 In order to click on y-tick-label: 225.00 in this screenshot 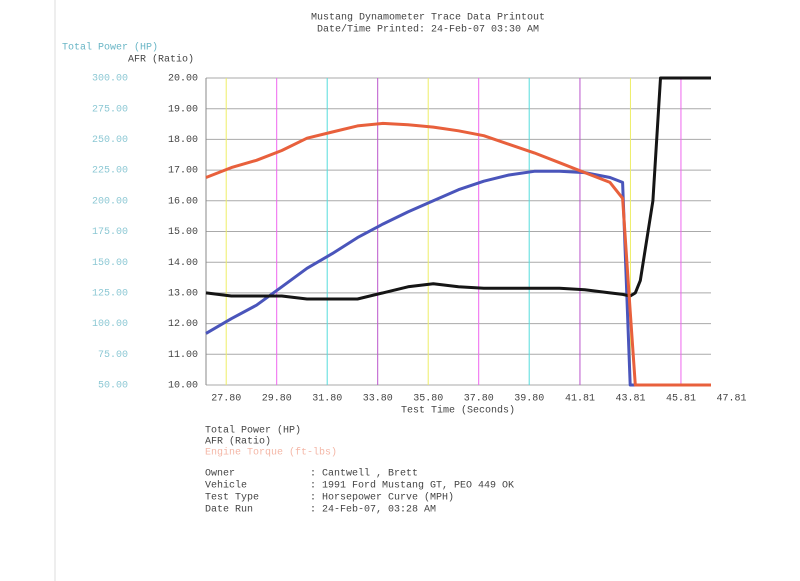, I will do `click(110, 171)`.